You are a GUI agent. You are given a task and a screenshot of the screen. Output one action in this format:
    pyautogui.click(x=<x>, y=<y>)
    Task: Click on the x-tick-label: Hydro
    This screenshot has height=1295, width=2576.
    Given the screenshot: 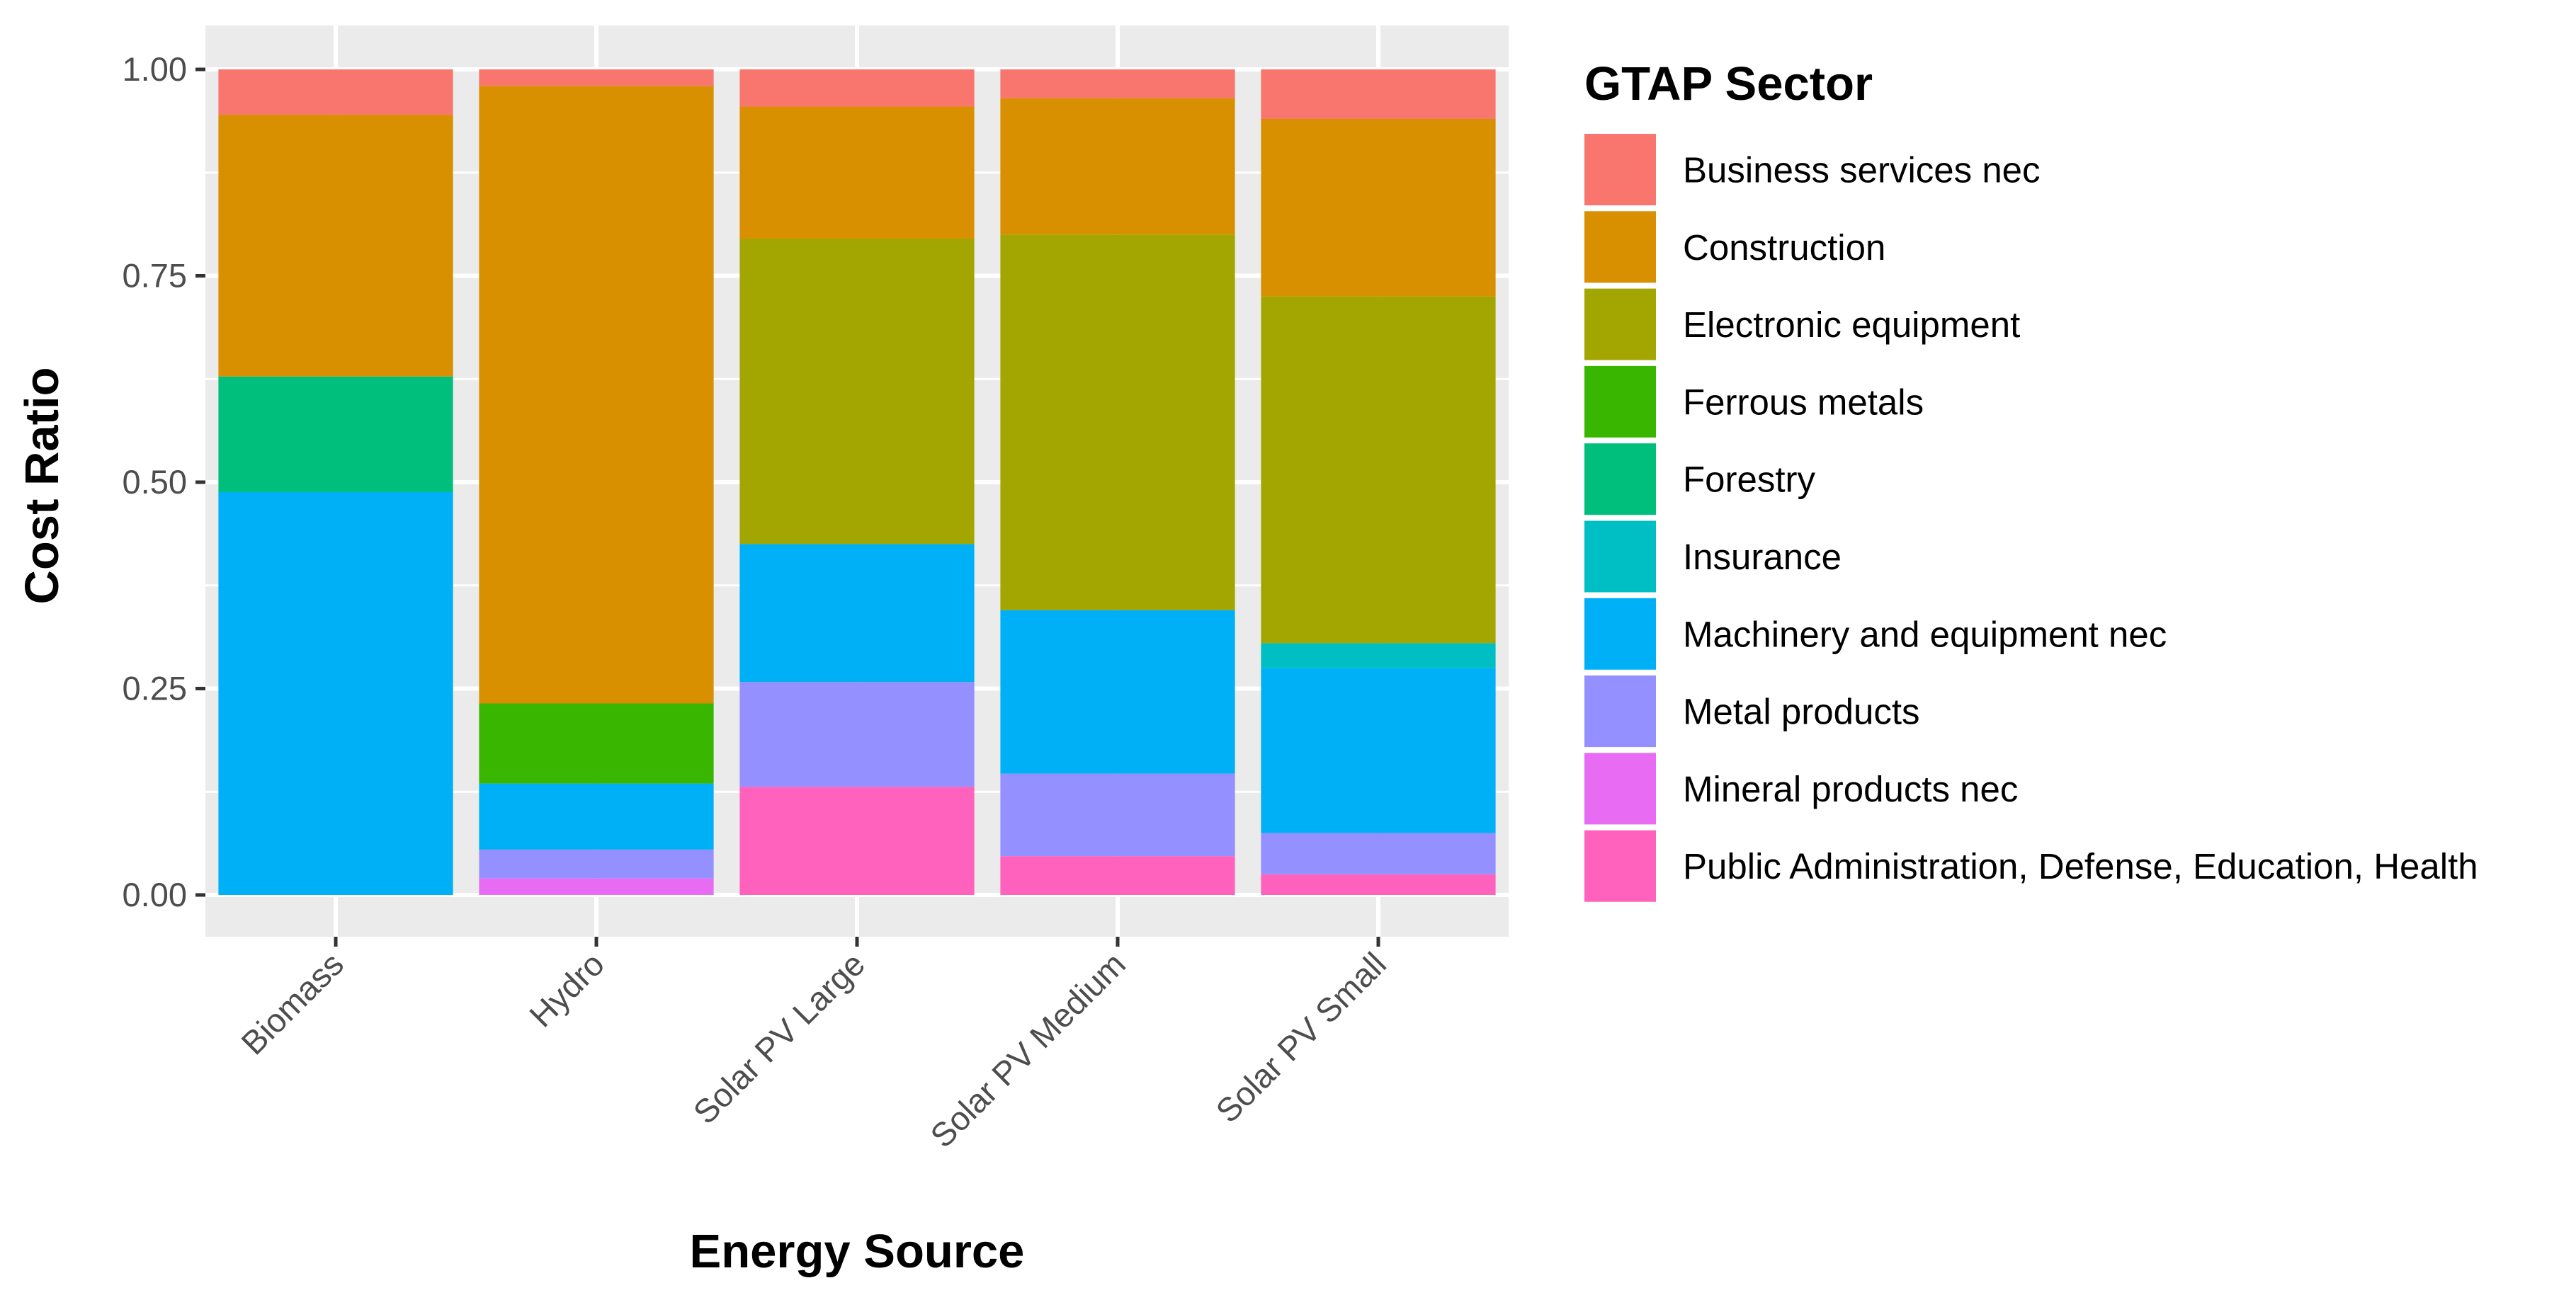 What is the action you would take?
    pyautogui.click(x=566, y=989)
    